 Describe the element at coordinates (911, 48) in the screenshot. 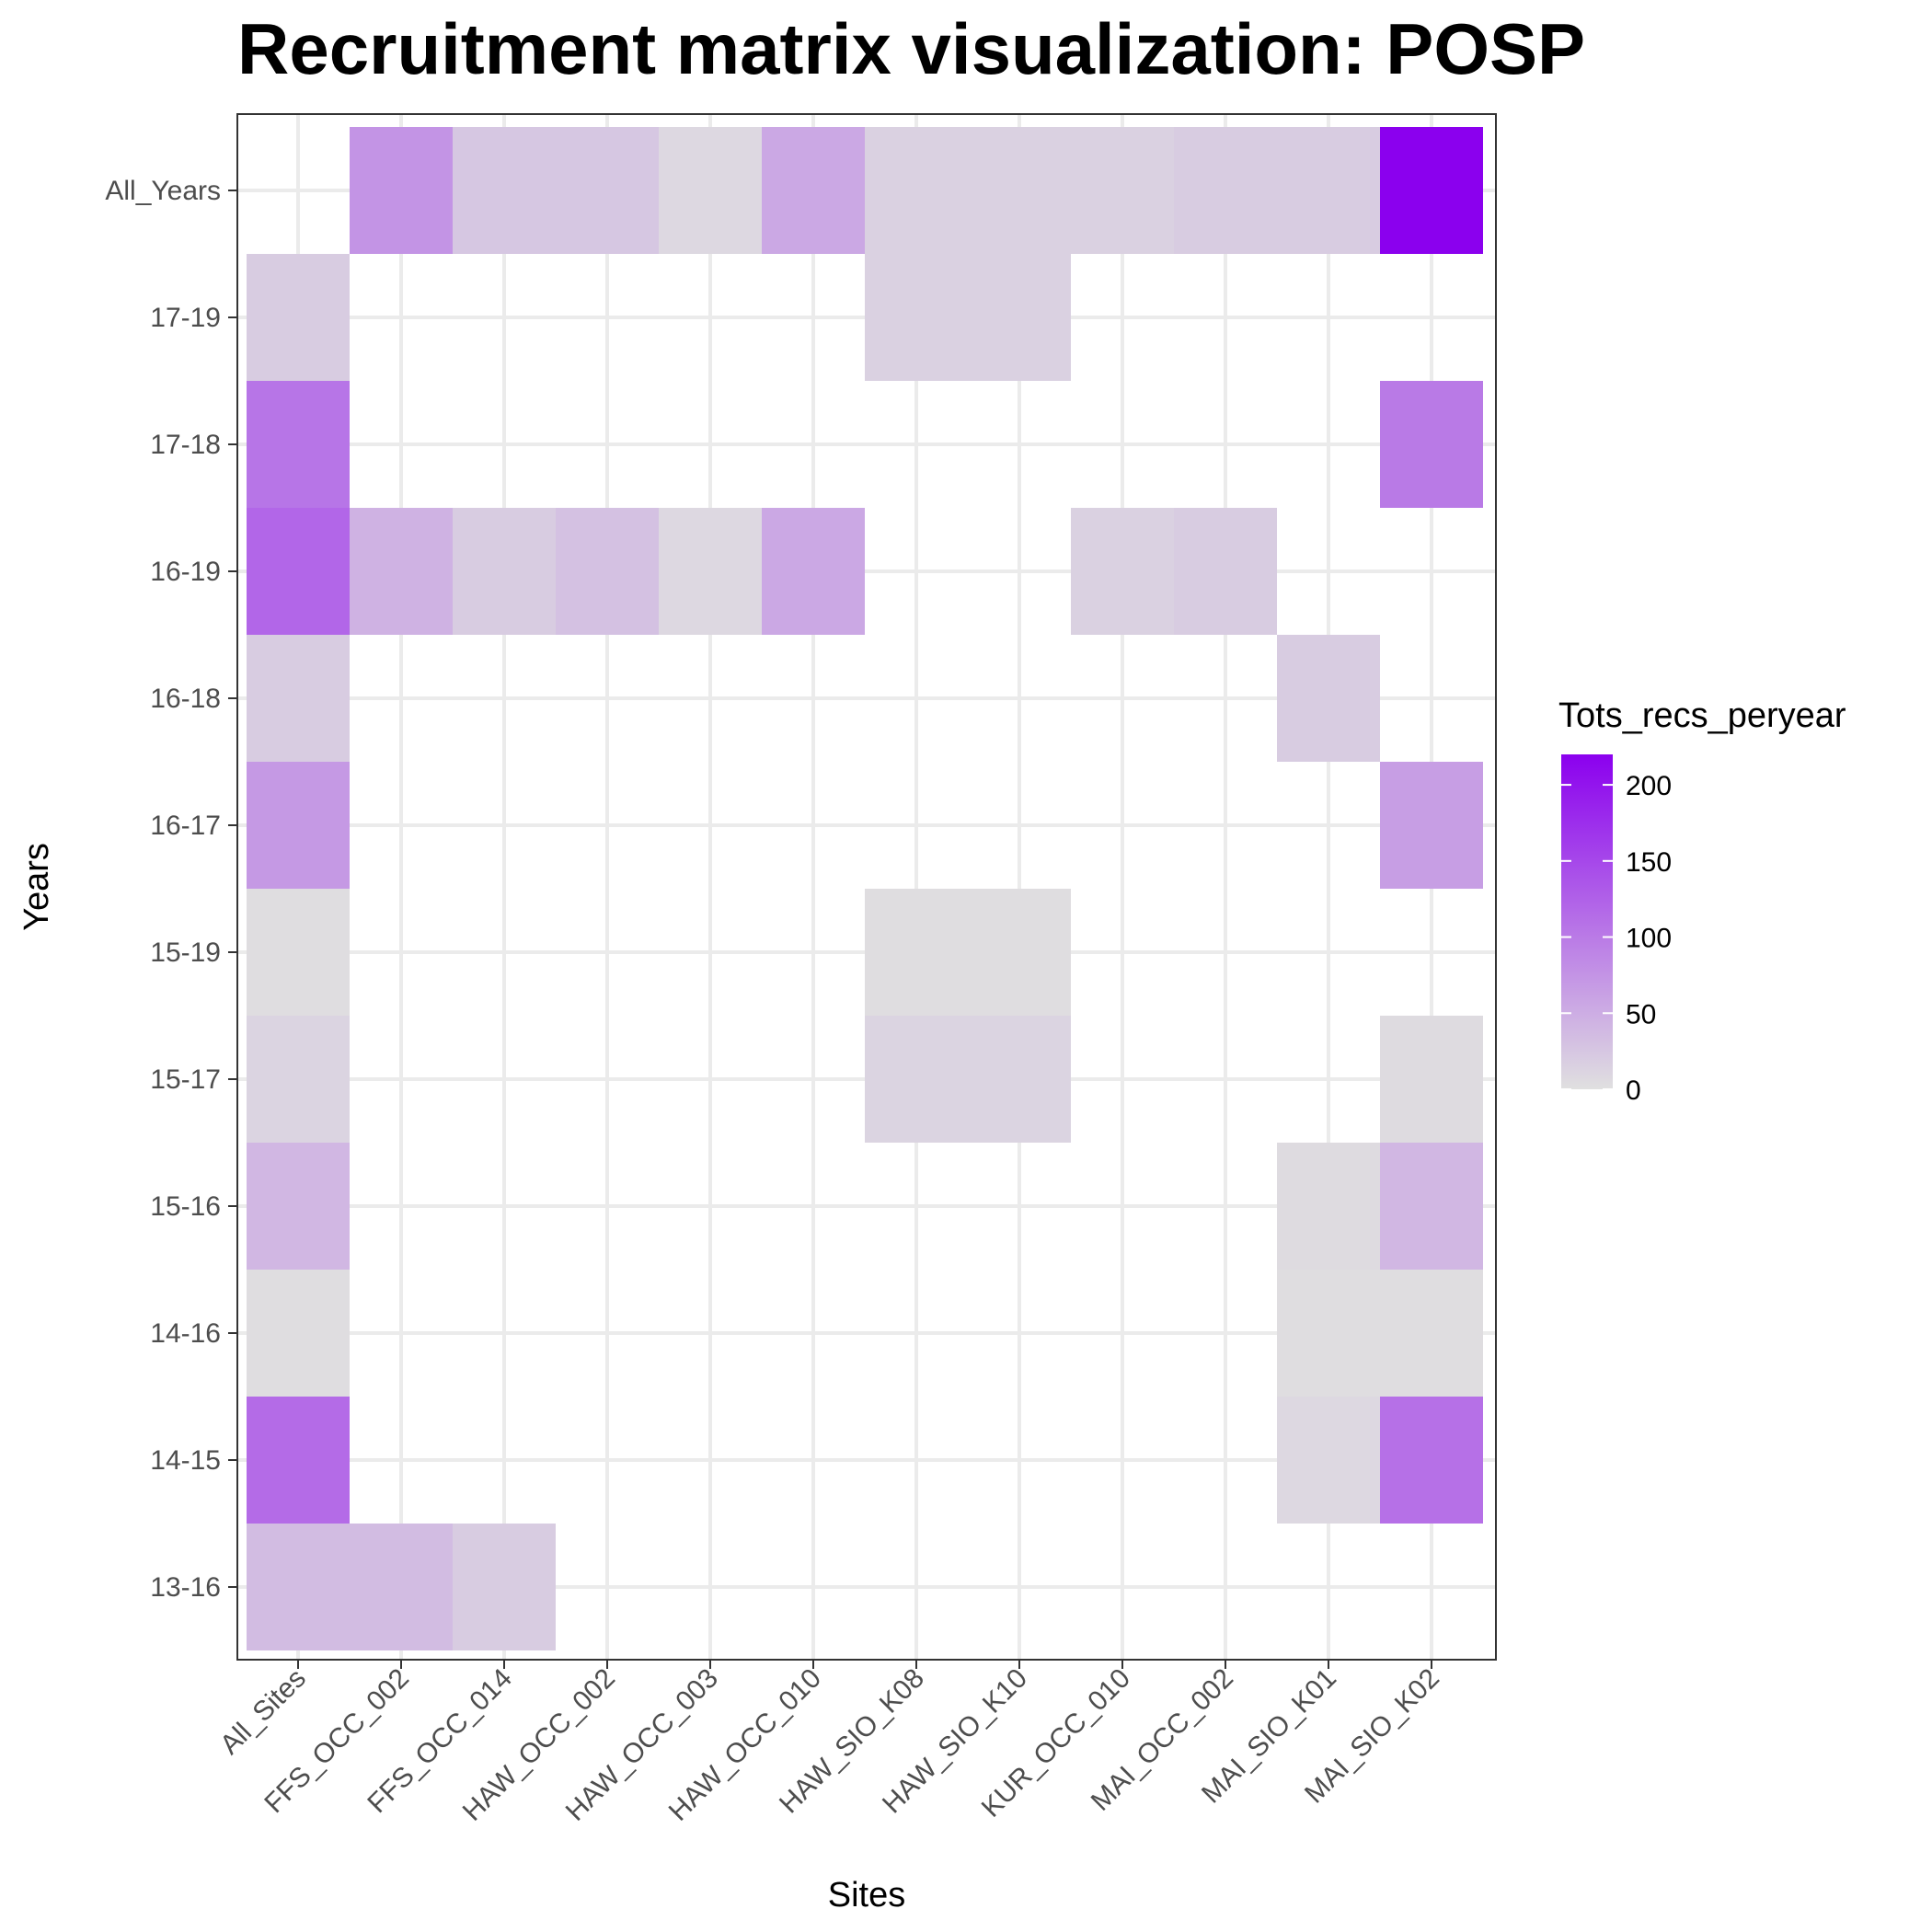

I see `chart-title: Recruitment matrix visualization: POSP` at that location.